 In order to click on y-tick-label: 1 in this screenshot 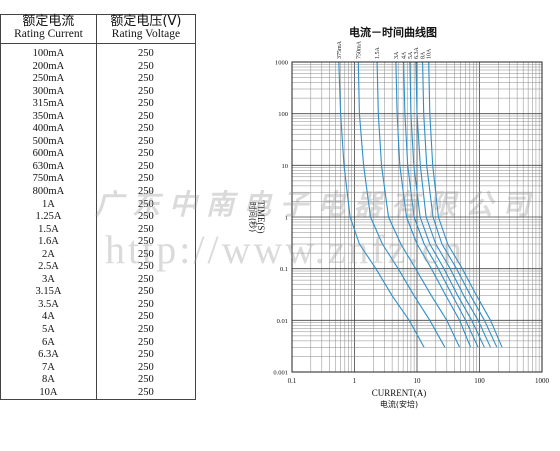, I will do `click(286, 218)`.